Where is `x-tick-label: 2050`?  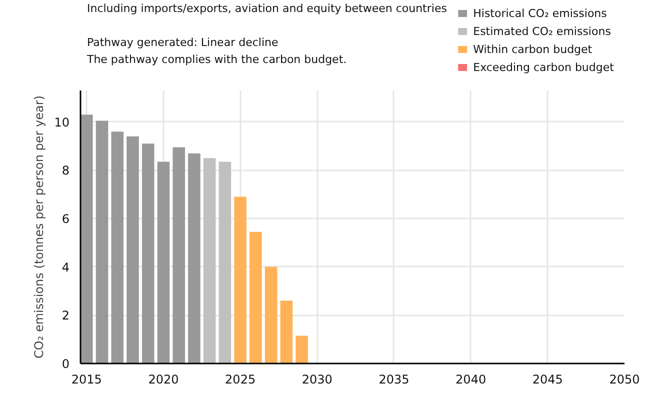
x-tick-label: 2050 is located at coordinates (624, 379).